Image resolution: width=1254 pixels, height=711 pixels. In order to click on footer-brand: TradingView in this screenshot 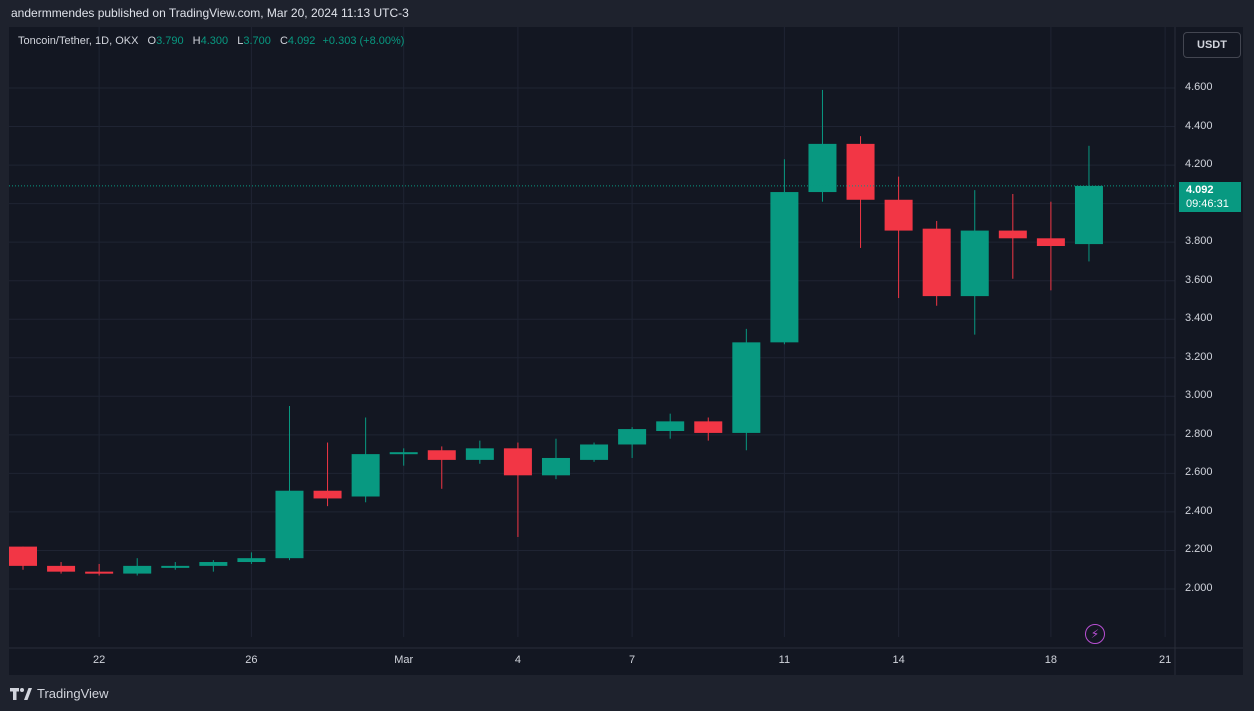, I will do `click(73, 693)`.